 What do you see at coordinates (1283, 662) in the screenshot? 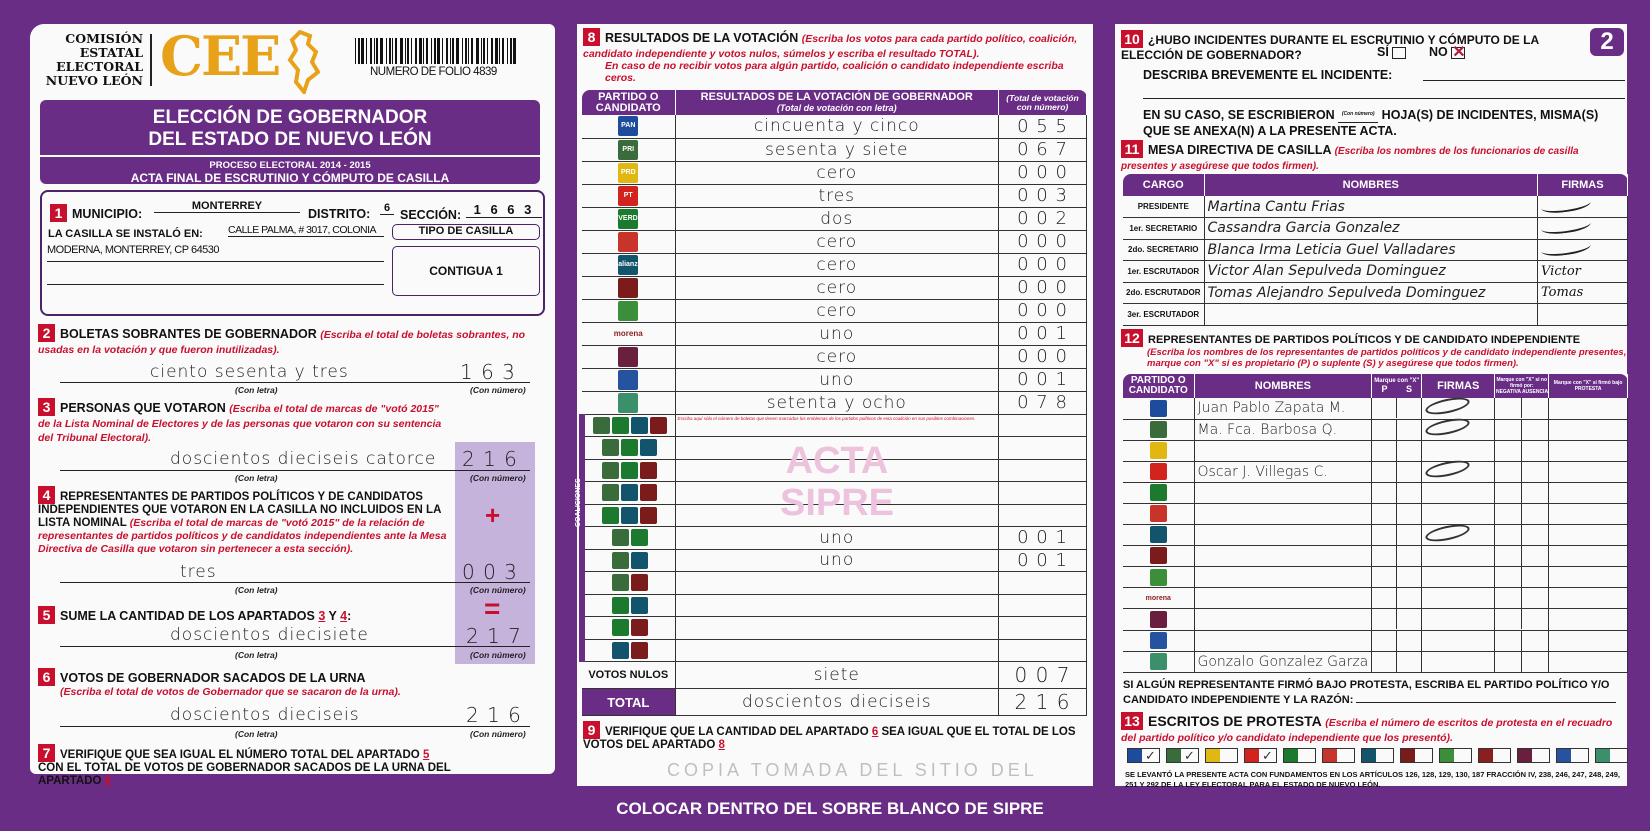
I see `representative-name: Gonzalo Gonzalez Garza` at bounding box center [1283, 662].